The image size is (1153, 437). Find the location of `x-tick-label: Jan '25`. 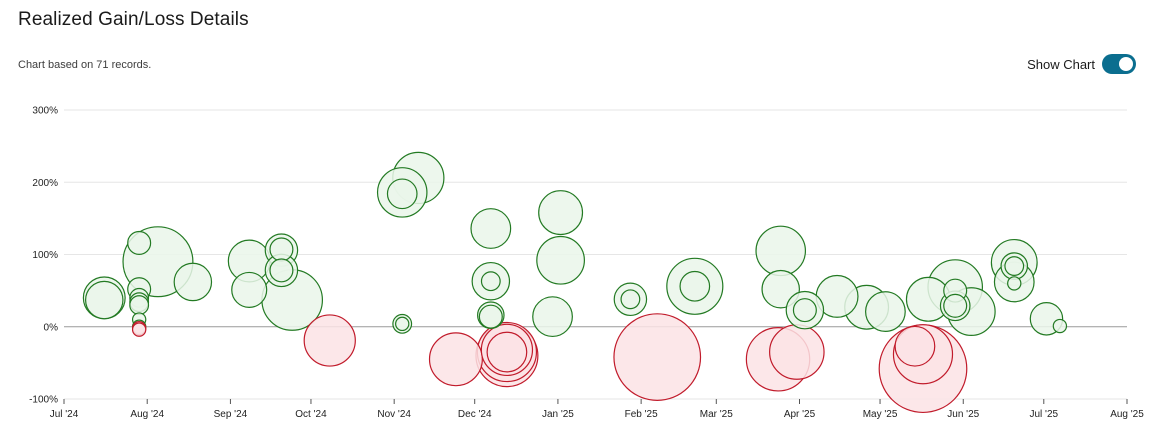

x-tick-label: Jan '25 is located at coordinates (558, 414).